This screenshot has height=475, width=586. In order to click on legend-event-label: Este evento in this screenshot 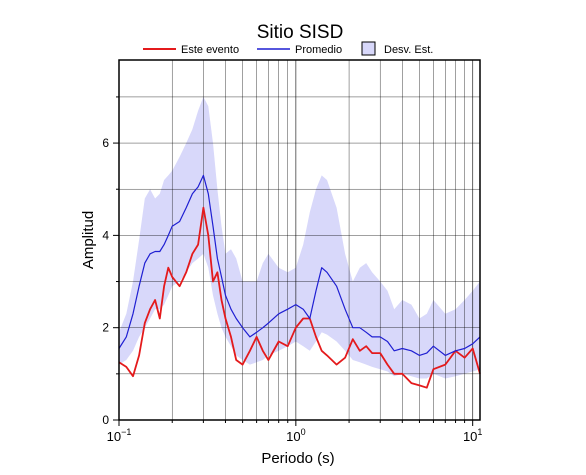, I will do `click(210, 50)`.